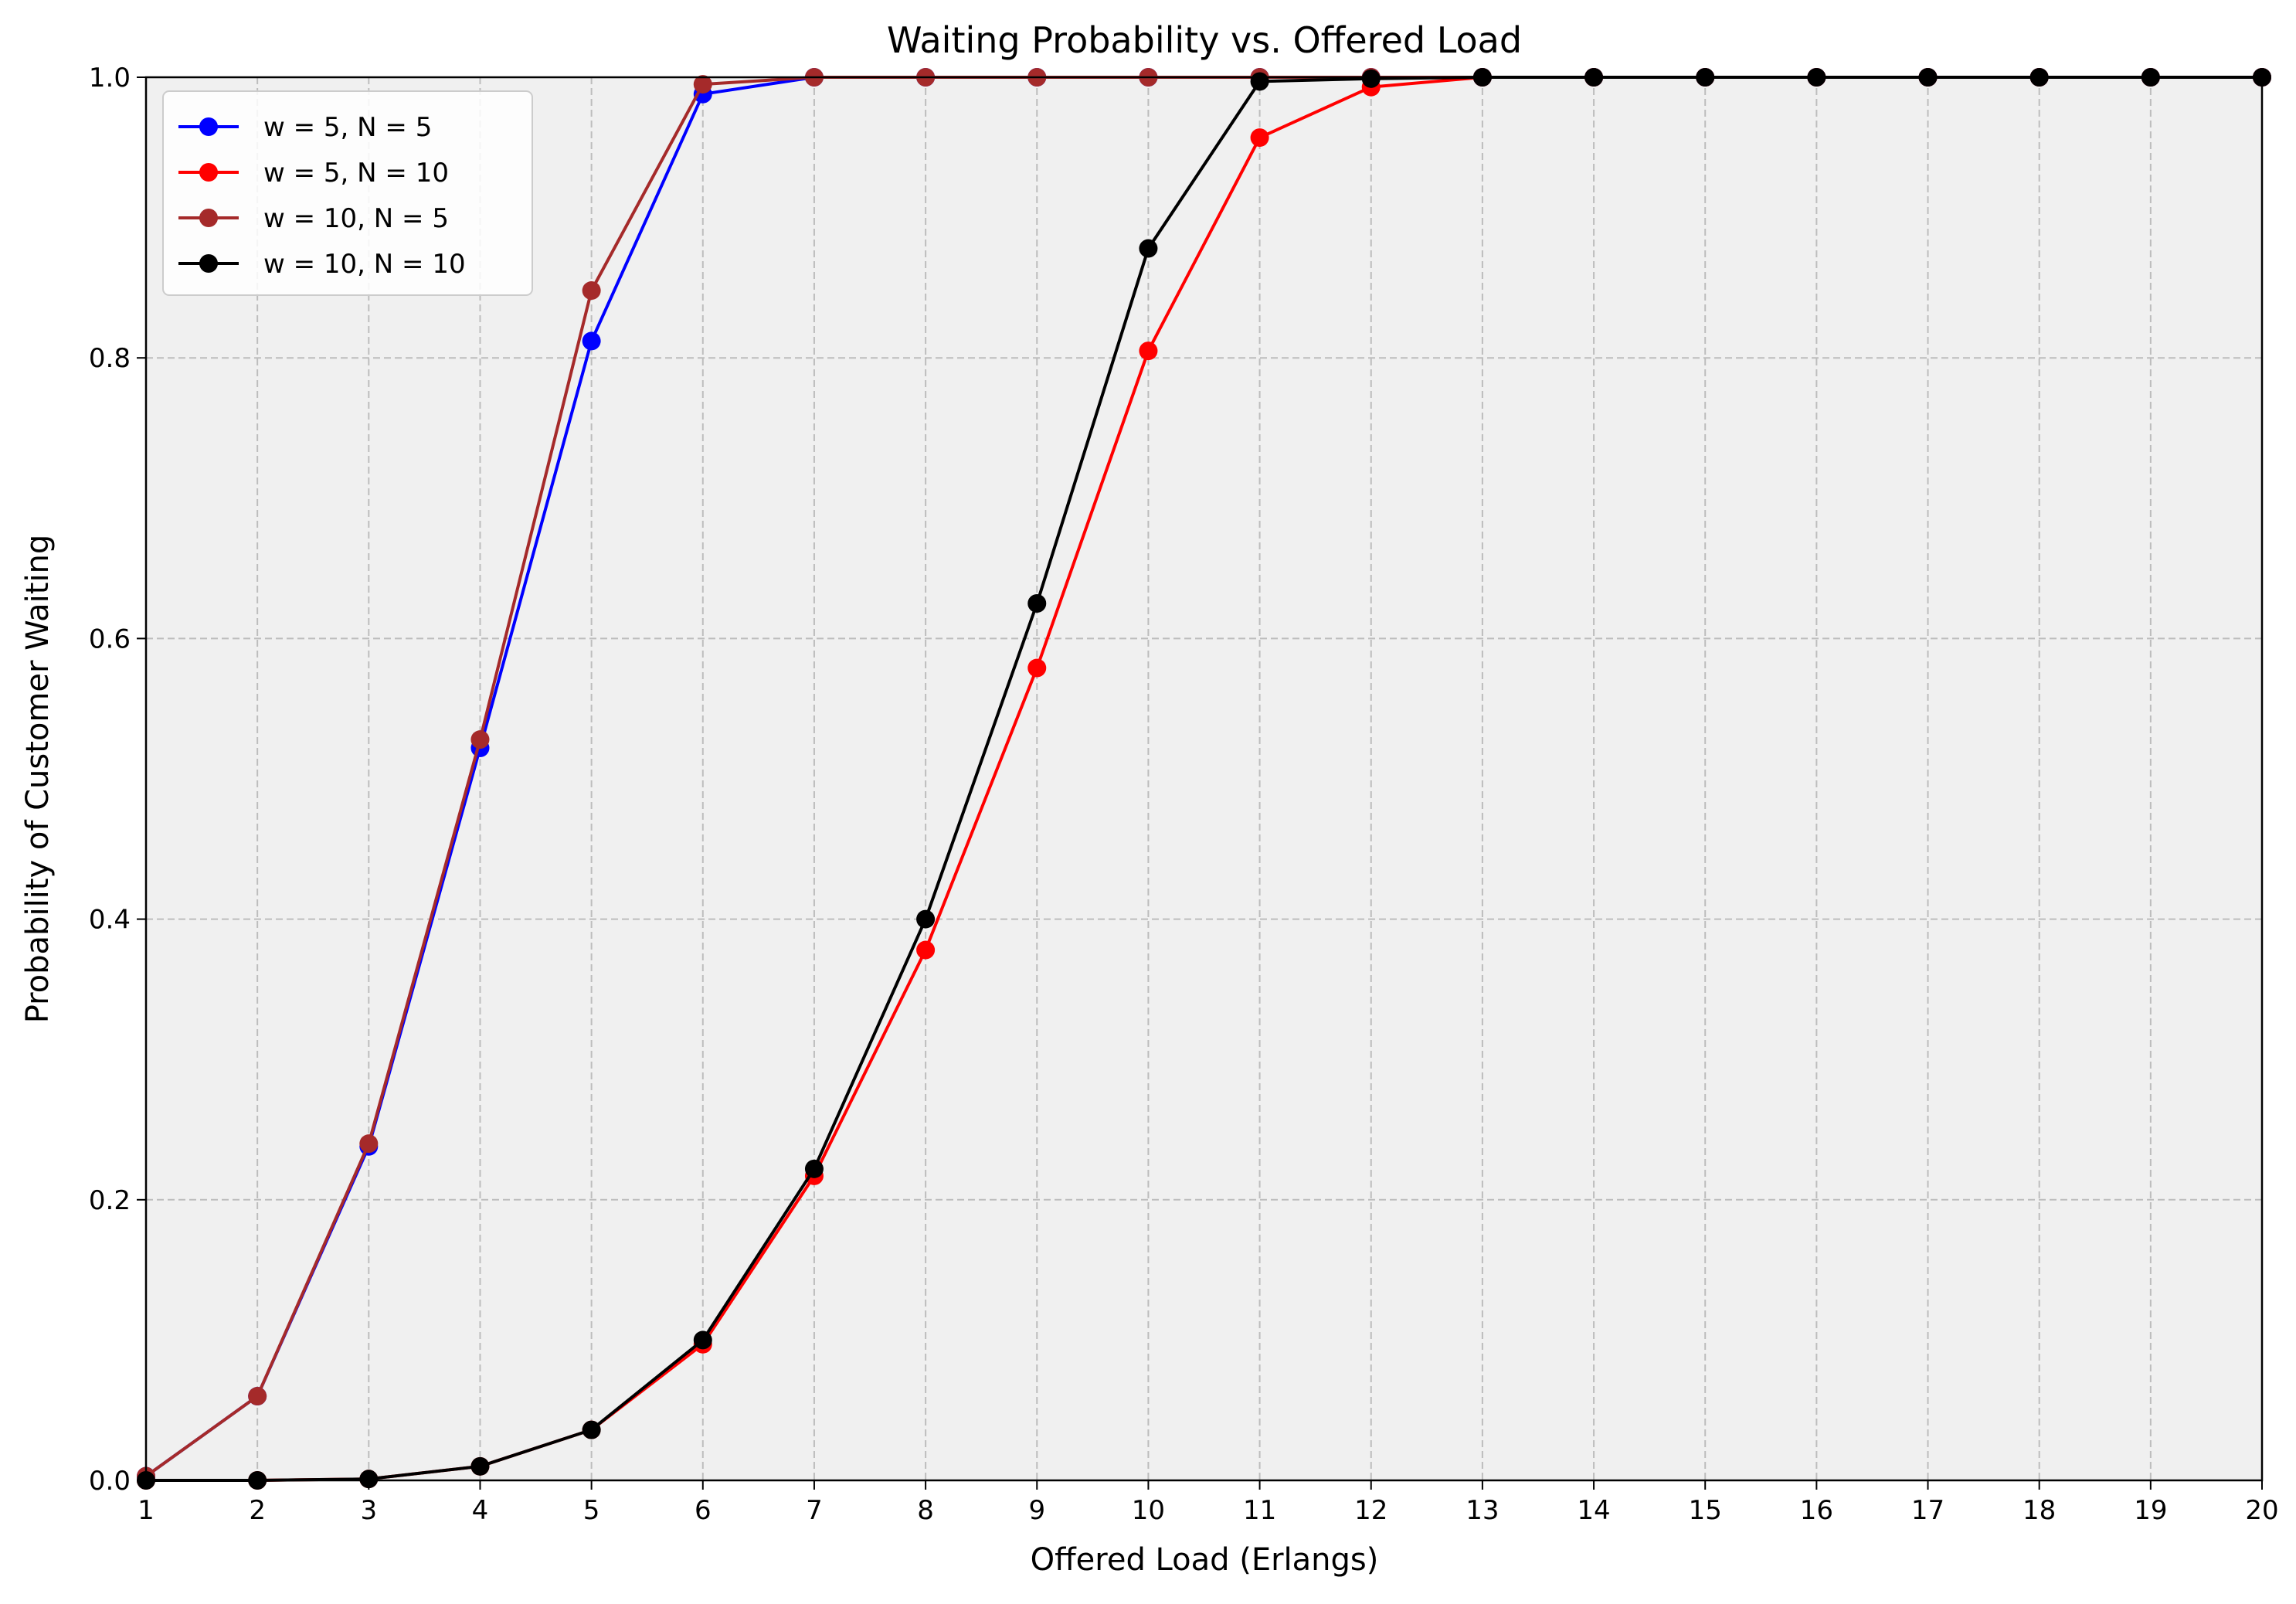 This screenshot has width=2296, height=1604. Describe the element at coordinates (110, 1201) in the screenshot. I see `y-tick-label-1: 0.2` at that location.